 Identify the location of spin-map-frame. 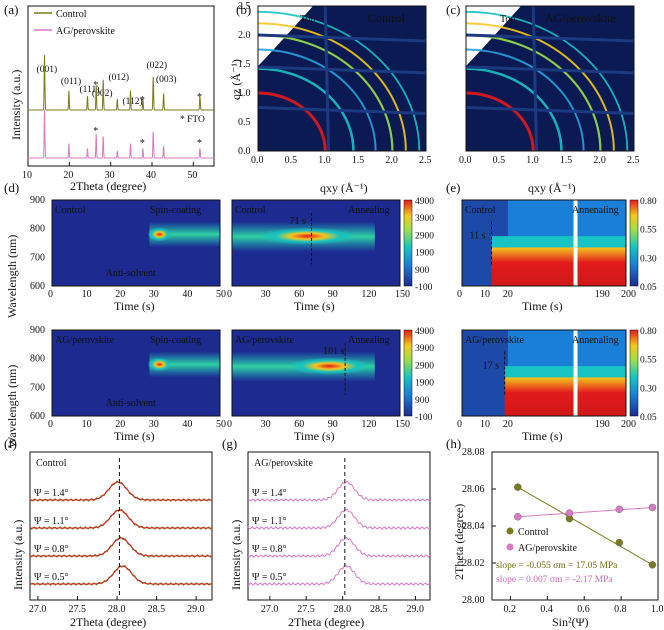
(136, 373).